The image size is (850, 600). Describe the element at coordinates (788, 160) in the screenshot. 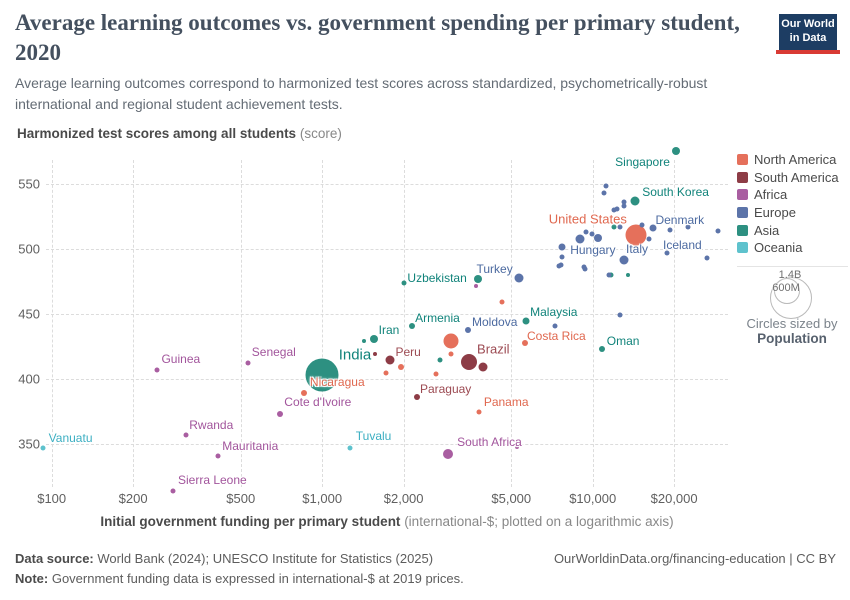

I see `legend-item-north_america: North America` at that location.